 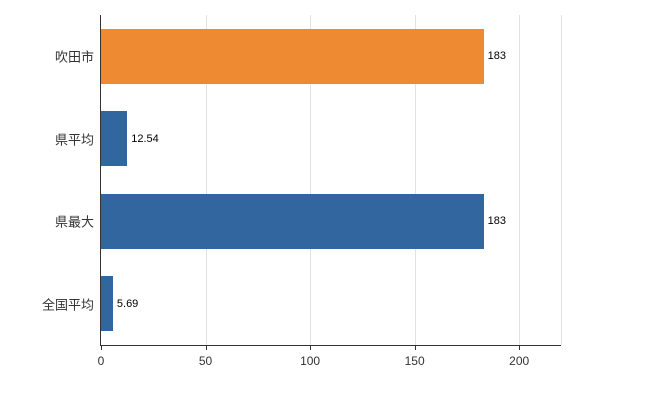 What do you see at coordinates (145, 138) in the screenshot?
I see `value-label: 12.54` at bounding box center [145, 138].